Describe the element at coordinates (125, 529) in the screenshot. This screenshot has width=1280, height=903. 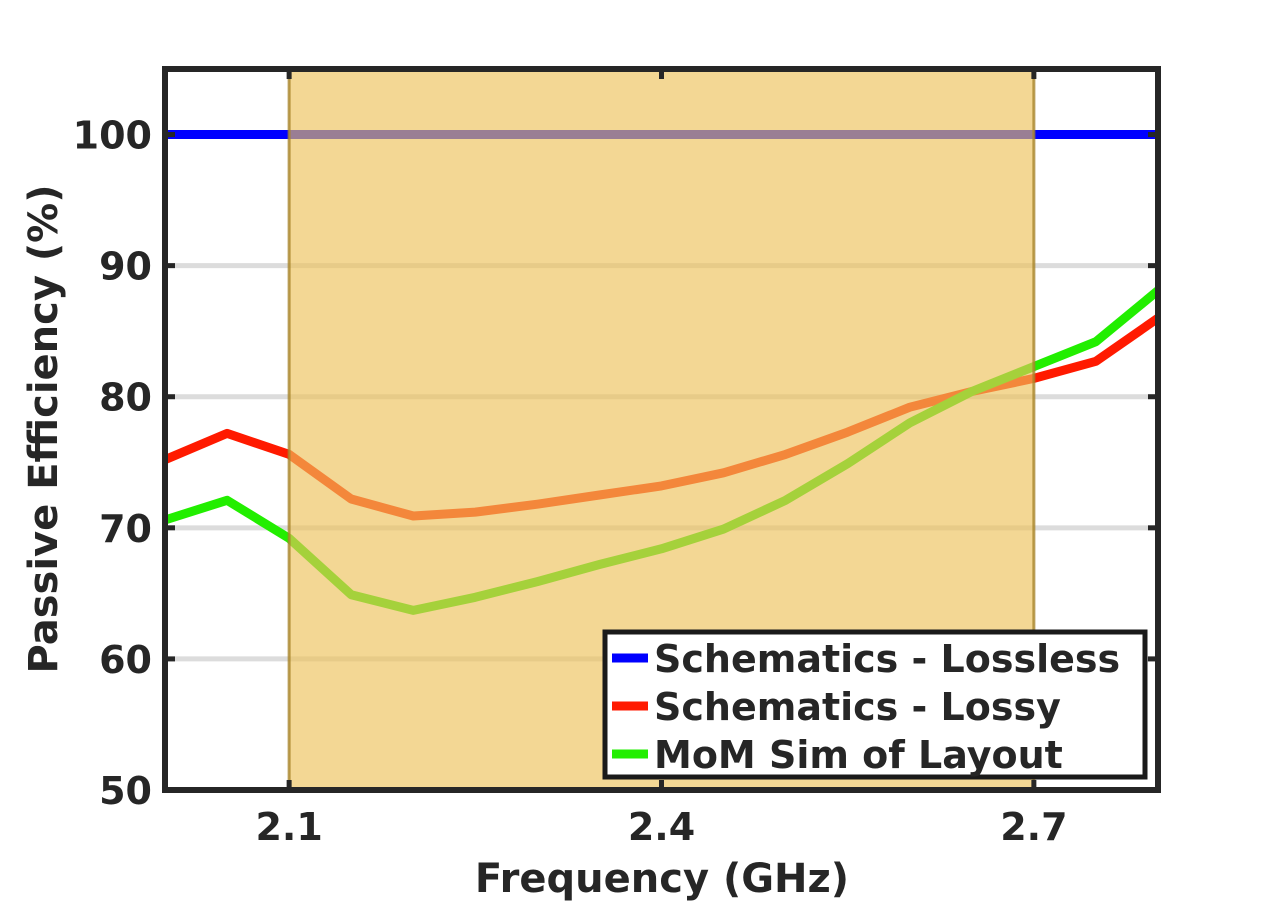
I see `y-tick-label-2: 70` at that location.